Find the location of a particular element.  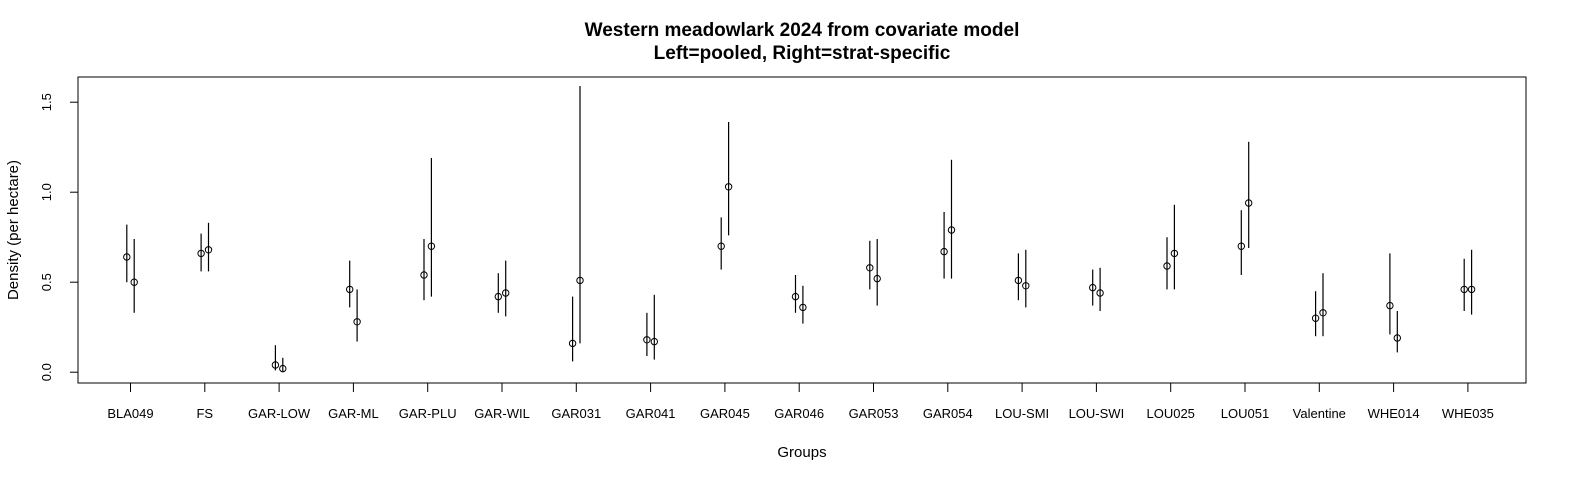

y-tick-label: 0.5 is located at coordinates (46, 282).